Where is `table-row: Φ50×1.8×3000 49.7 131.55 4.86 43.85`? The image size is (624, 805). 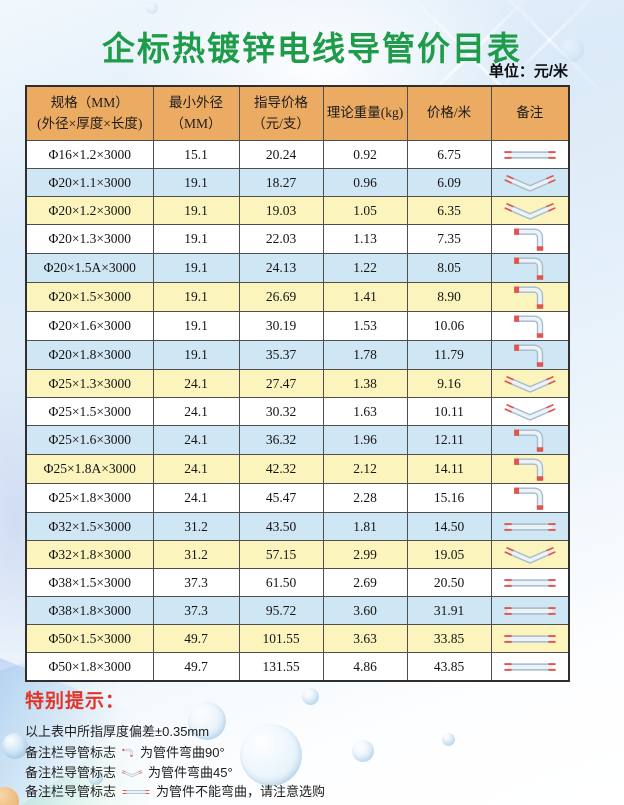
table-row: Φ50×1.8×3000 49.7 131.55 4.86 43.85 is located at coordinates (297, 667).